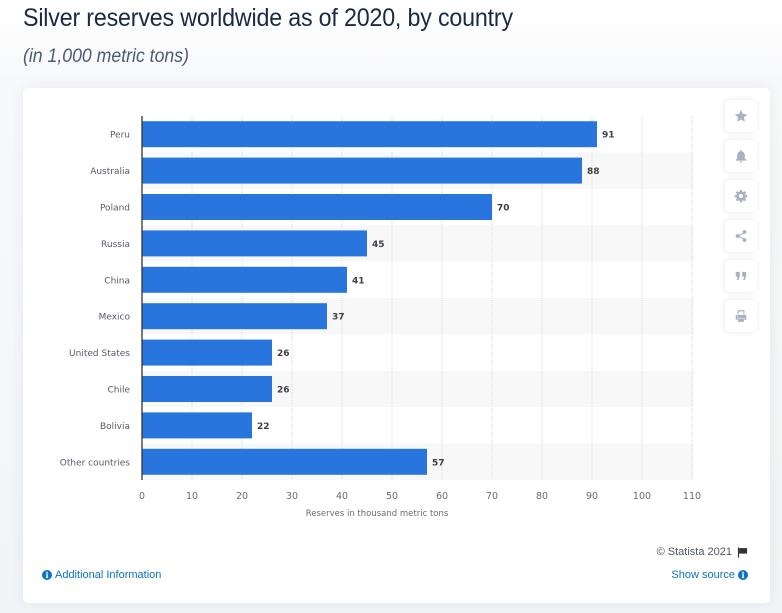 The height and width of the screenshot is (613, 782). Describe the element at coordinates (377, 514) in the screenshot. I see `x-axis-title: Reserves in thousand metric tons` at that location.